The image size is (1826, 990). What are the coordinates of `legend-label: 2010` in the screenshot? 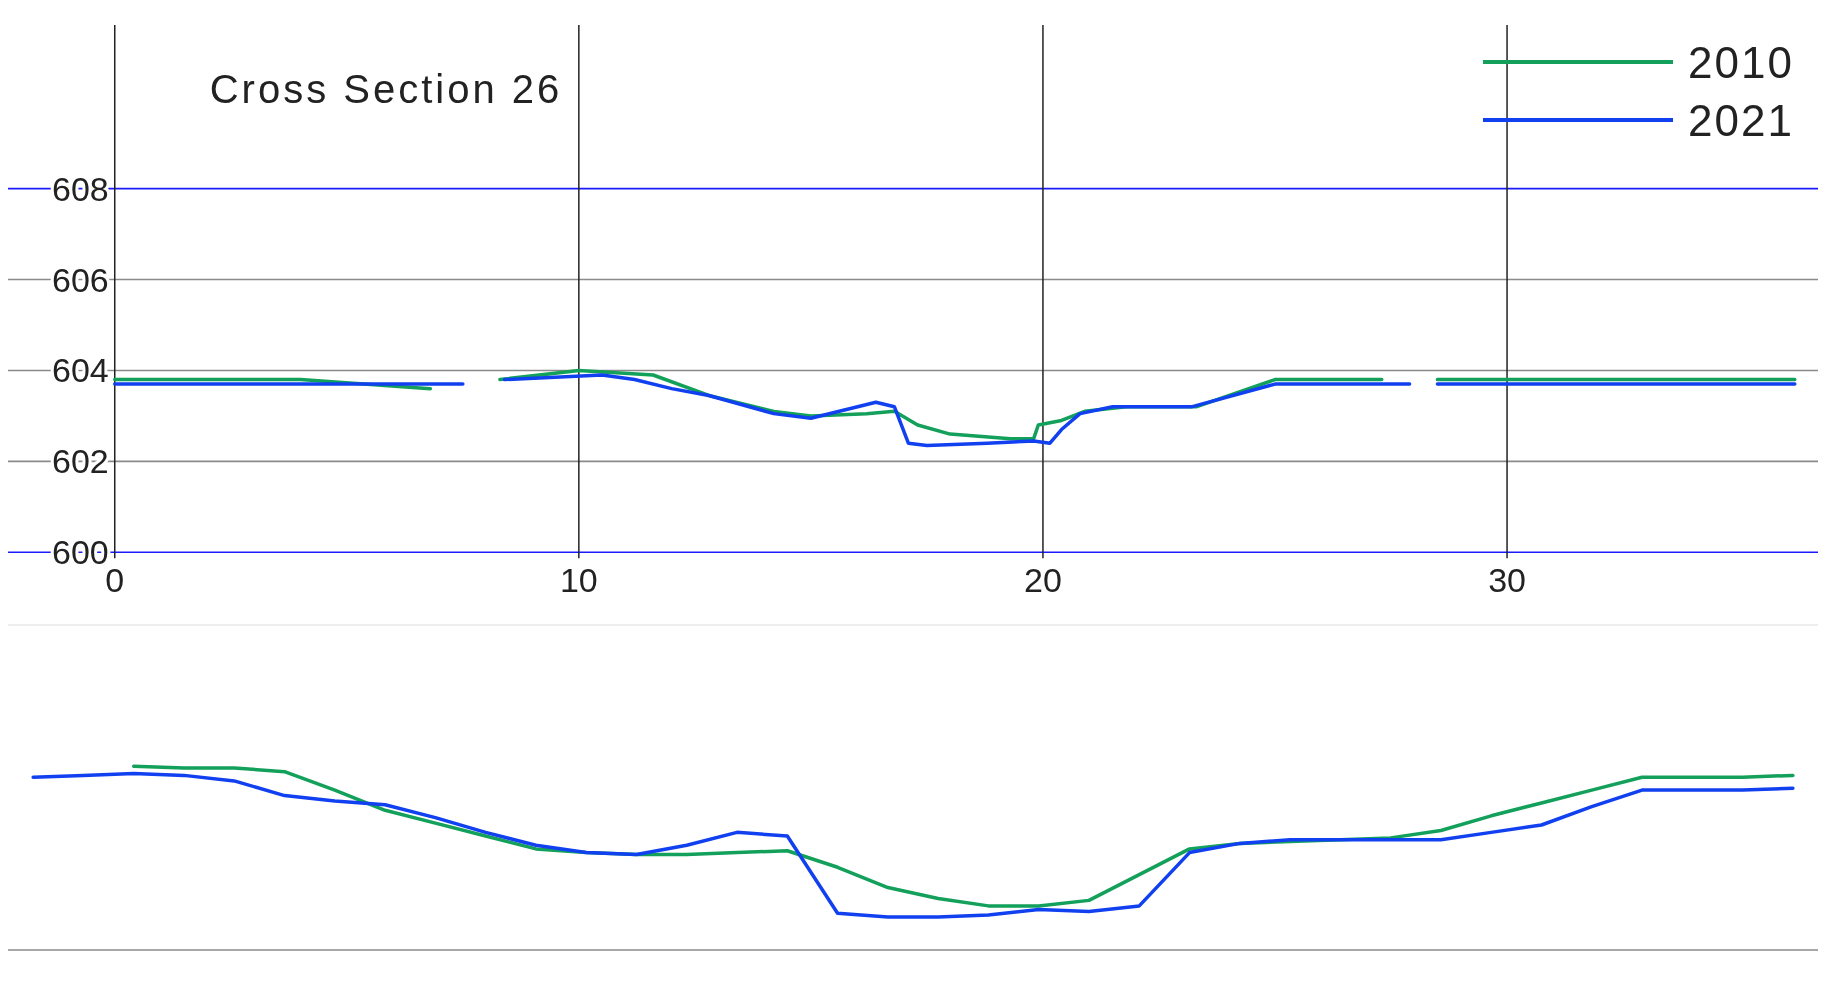 It's located at (1741, 62).